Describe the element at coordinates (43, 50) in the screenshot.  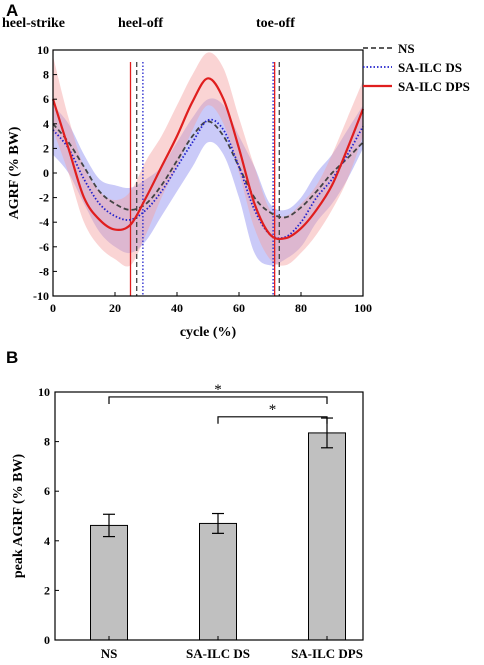
I see `y-tick-label-10: 10` at that location.